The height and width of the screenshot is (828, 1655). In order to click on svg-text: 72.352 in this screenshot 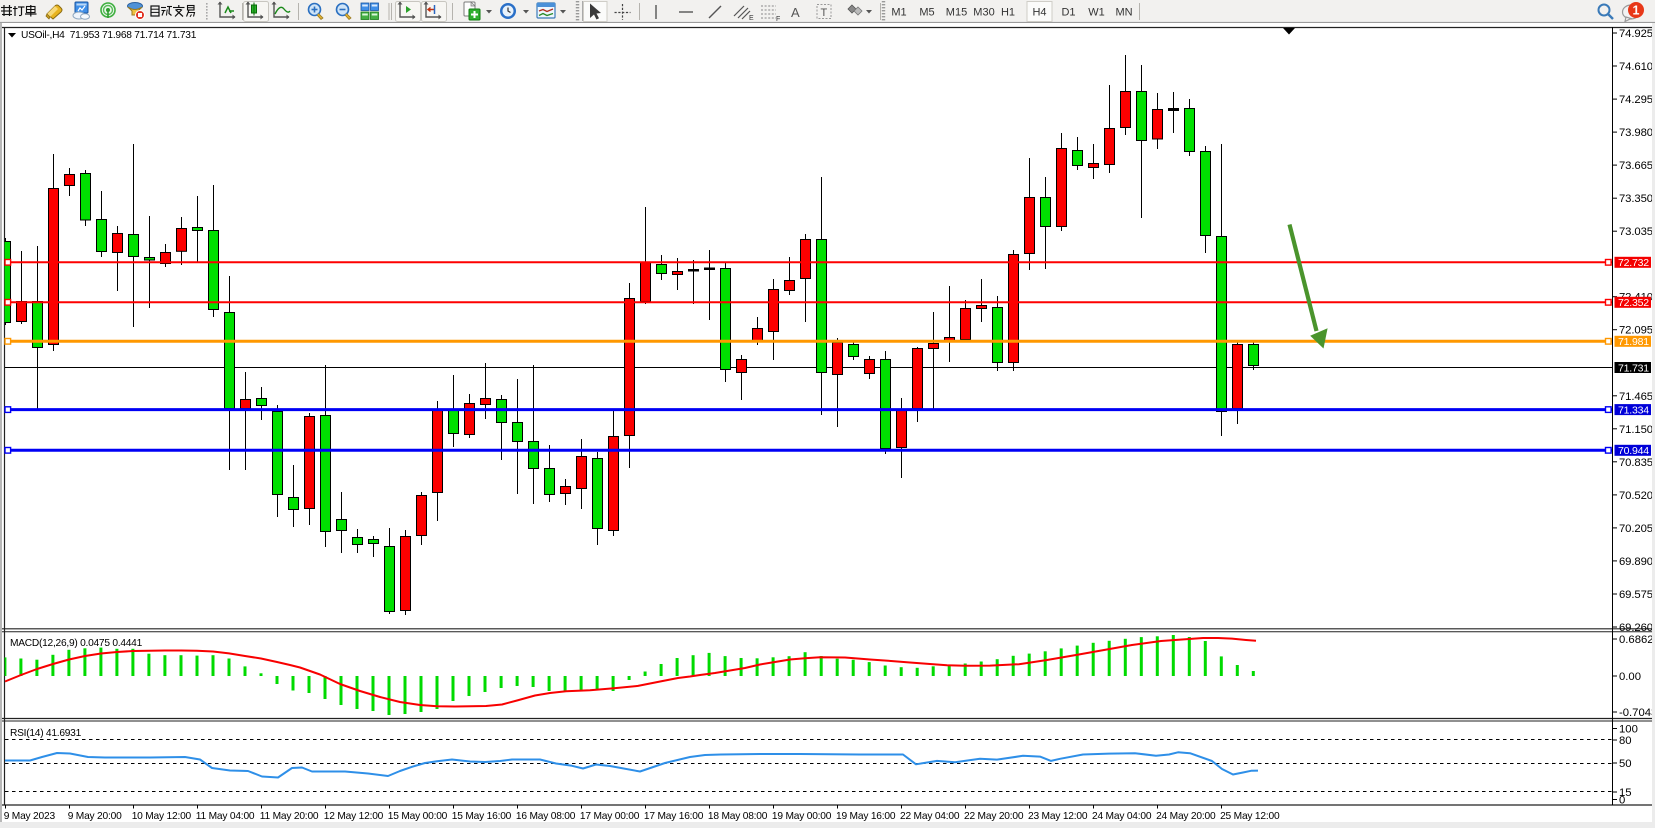, I will do `click(1633, 303)`.